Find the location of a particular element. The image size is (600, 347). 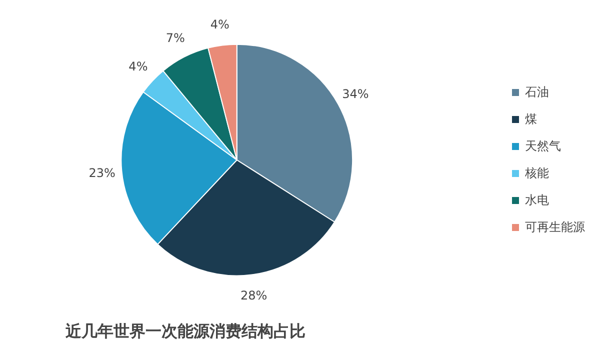

legend-label: 天然气 is located at coordinates (543, 146).